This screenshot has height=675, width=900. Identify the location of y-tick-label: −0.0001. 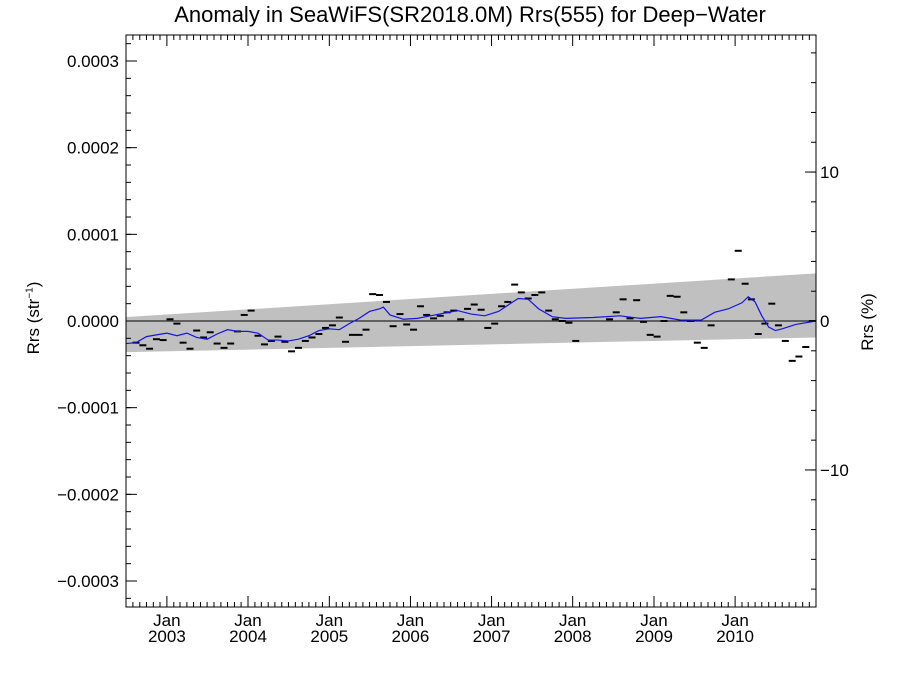
(88, 408).